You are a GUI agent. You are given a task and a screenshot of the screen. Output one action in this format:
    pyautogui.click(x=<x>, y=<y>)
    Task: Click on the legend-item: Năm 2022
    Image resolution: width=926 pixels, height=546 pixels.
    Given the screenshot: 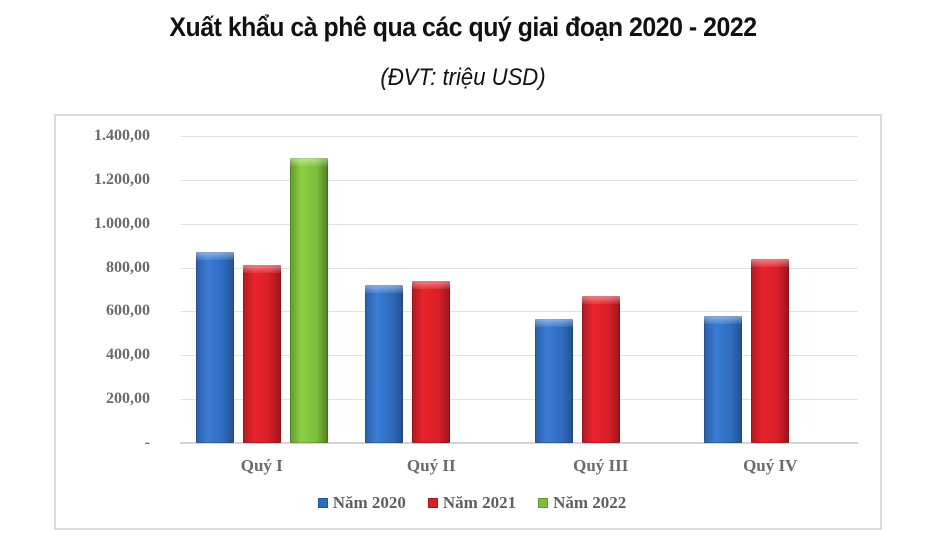 What is the action you would take?
    pyautogui.click(x=582, y=503)
    